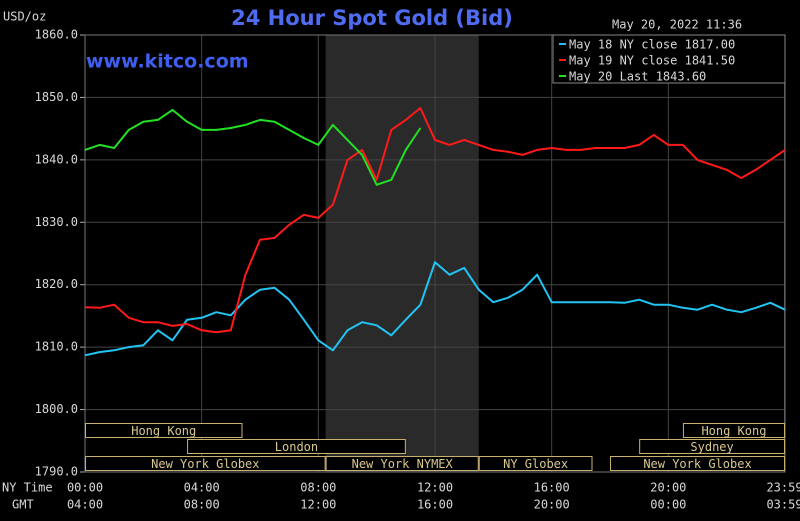 Image resolution: width=800 pixels, height=521 pixels. What do you see at coordinates (253, 147) in the screenshot?
I see `price-line` at bounding box center [253, 147].